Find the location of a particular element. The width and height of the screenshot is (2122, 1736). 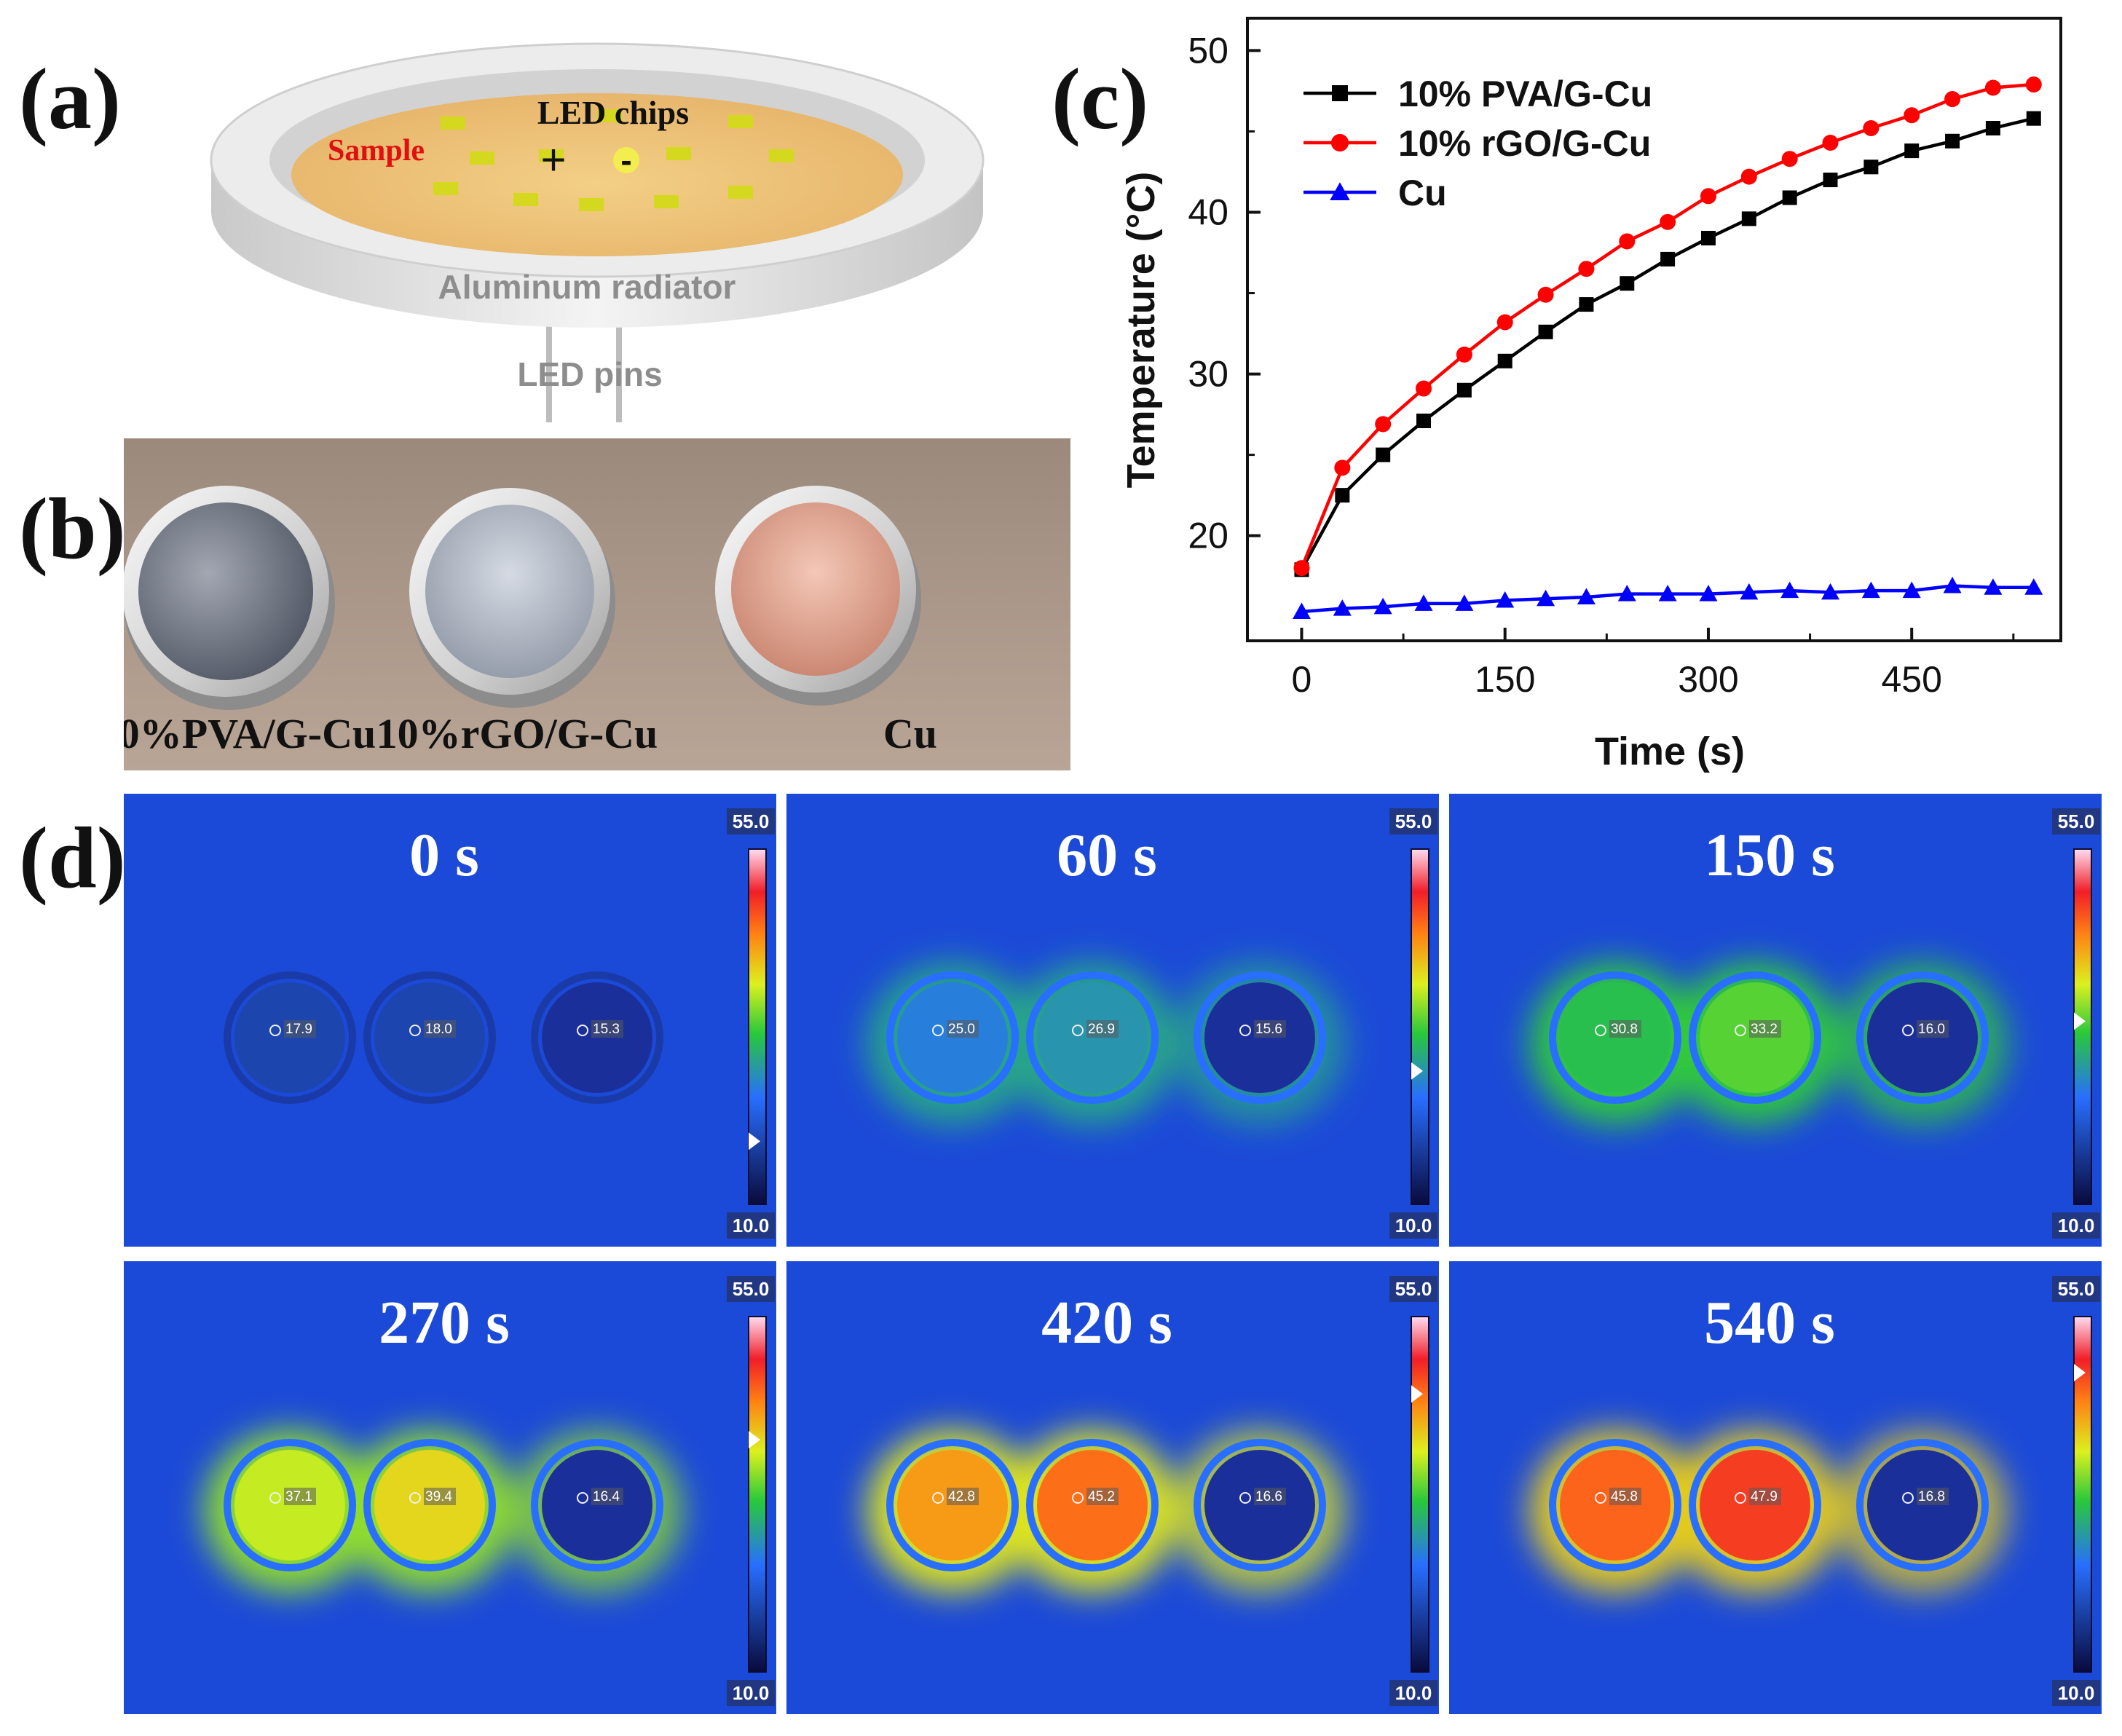

temperature-reading: 16.6 is located at coordinates (1268, 1497).